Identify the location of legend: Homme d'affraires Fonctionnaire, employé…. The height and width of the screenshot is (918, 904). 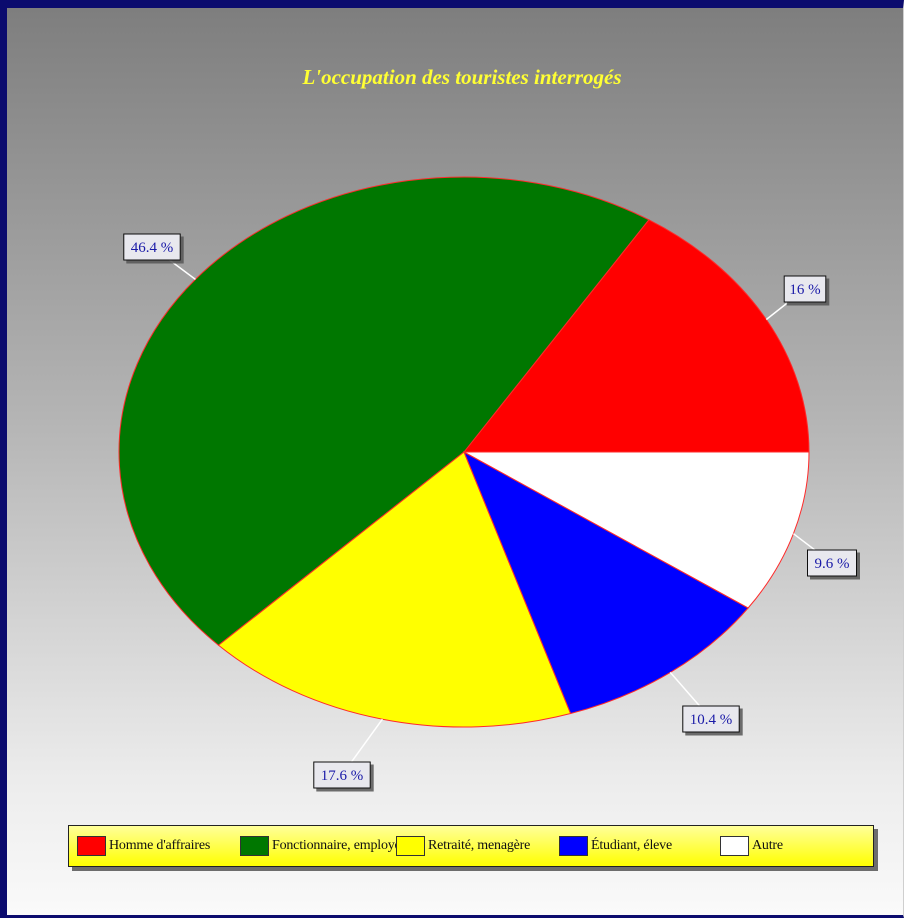
(471, 846).